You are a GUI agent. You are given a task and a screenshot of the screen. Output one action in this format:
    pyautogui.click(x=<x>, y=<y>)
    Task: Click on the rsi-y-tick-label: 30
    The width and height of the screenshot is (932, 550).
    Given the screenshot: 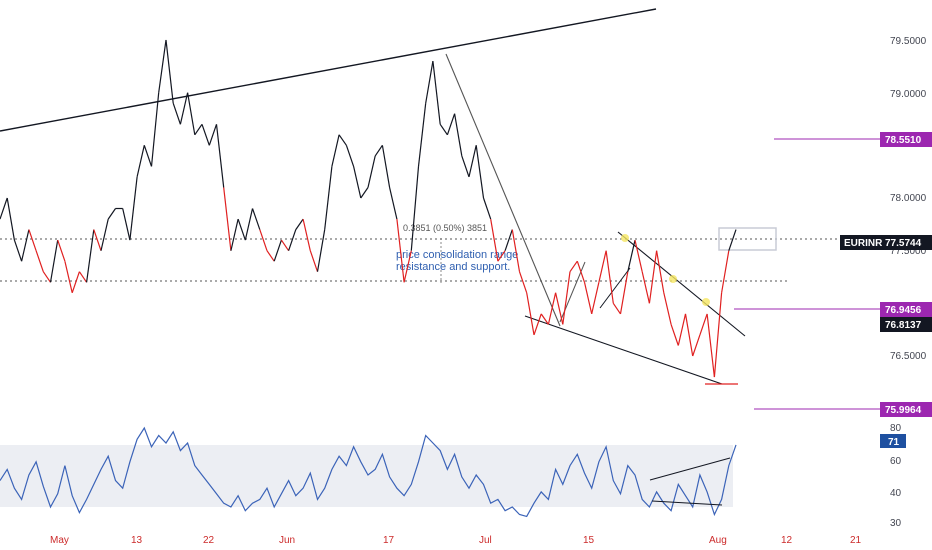 What is the action you would take?
    pyautogui.click(x=896, y=523)
    